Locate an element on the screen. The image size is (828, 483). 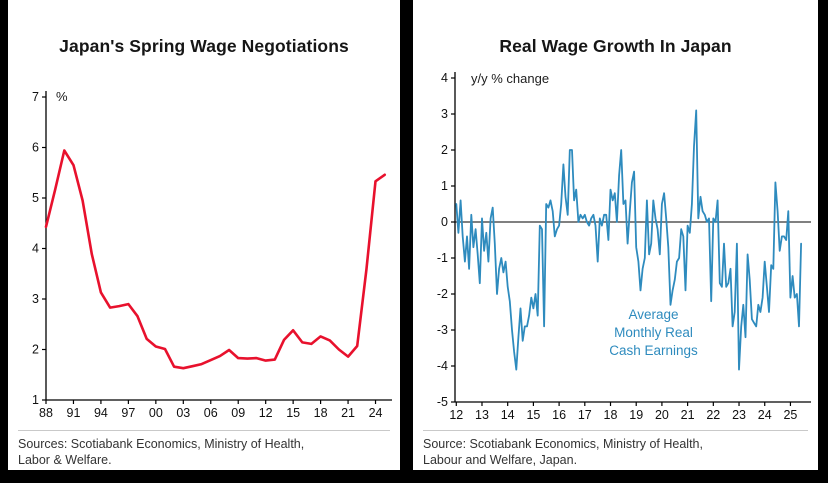
svg-text: 16 is located at coordinates (559, 415).